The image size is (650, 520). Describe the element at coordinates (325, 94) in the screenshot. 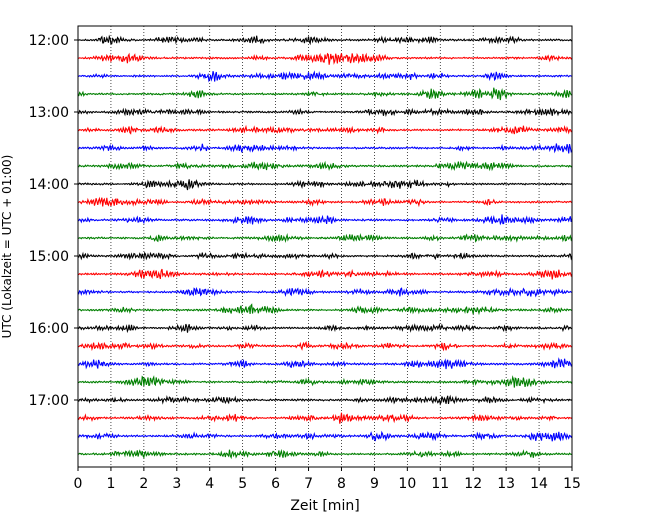

I see `trace-12:45` at that location.